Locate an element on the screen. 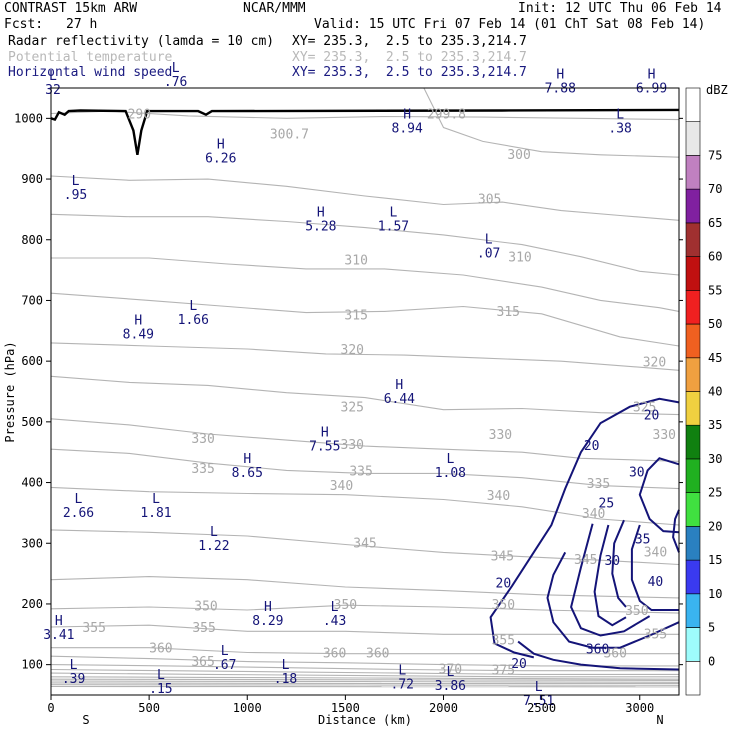  colorbar-label: 40 is located at coordinates (715, 392).